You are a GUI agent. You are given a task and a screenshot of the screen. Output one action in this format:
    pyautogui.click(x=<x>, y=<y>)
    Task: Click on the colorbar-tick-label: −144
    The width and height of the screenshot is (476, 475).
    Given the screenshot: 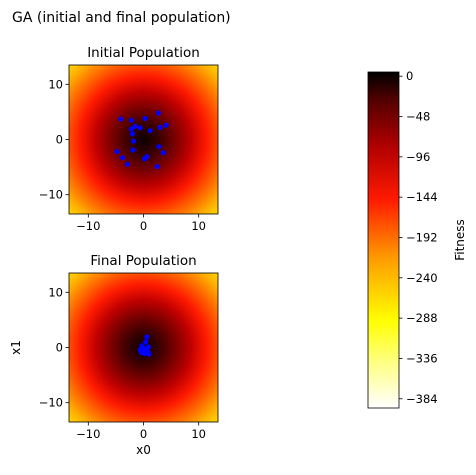 What is the action you would take?
    pyautogui.click(x=422, y=197)
    